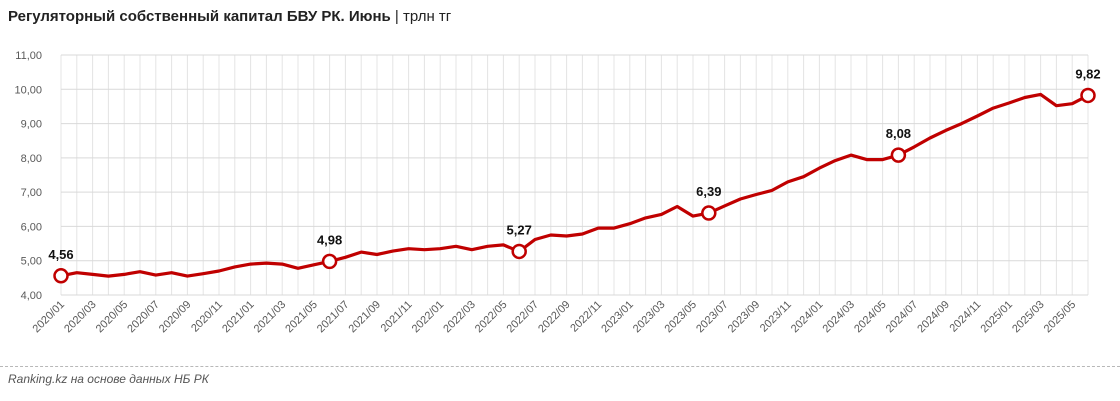  I want to click on x-tick-label: 2024/01, so click(807, 317).